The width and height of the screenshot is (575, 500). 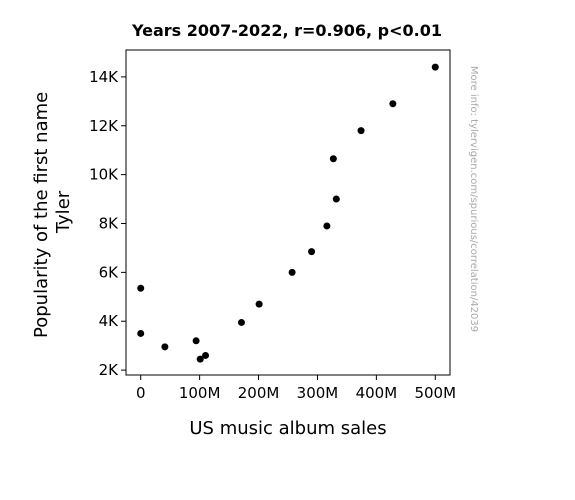 I want to click on y-axis-label-line-2: Tyler, so click(x=63, y=212).